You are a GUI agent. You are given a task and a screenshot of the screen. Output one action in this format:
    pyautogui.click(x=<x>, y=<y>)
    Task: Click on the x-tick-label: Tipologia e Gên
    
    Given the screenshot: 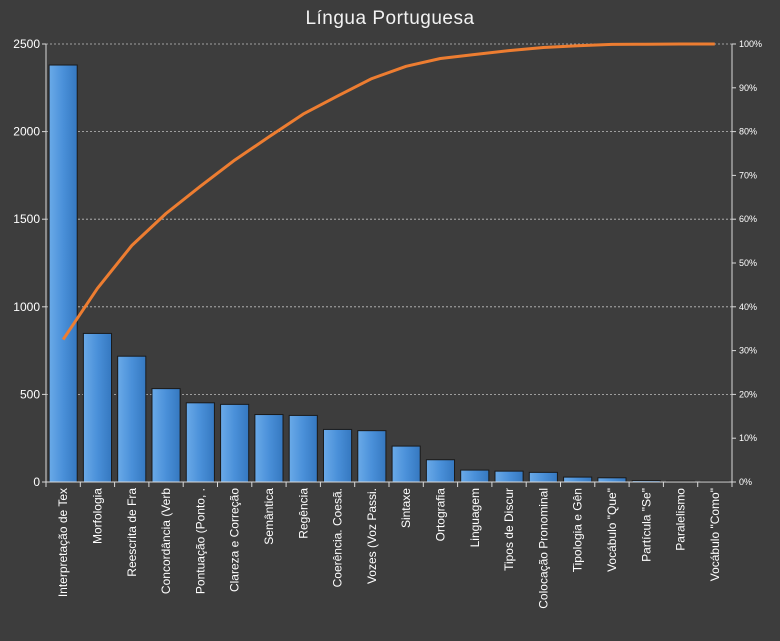 What is the action you would take?
    pyautogui.click(x=578, y=530)
    